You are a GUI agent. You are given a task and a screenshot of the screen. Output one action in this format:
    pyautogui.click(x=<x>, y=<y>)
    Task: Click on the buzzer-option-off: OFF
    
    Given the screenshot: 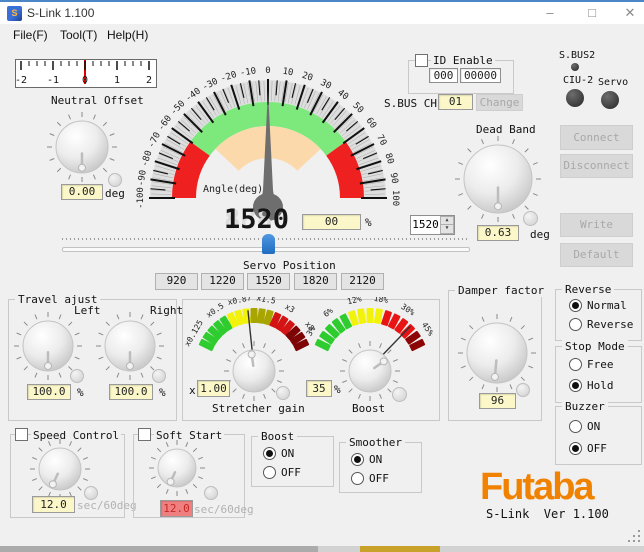 What is the action you would take?
    pyautogui.click(x=588, y=448)
    